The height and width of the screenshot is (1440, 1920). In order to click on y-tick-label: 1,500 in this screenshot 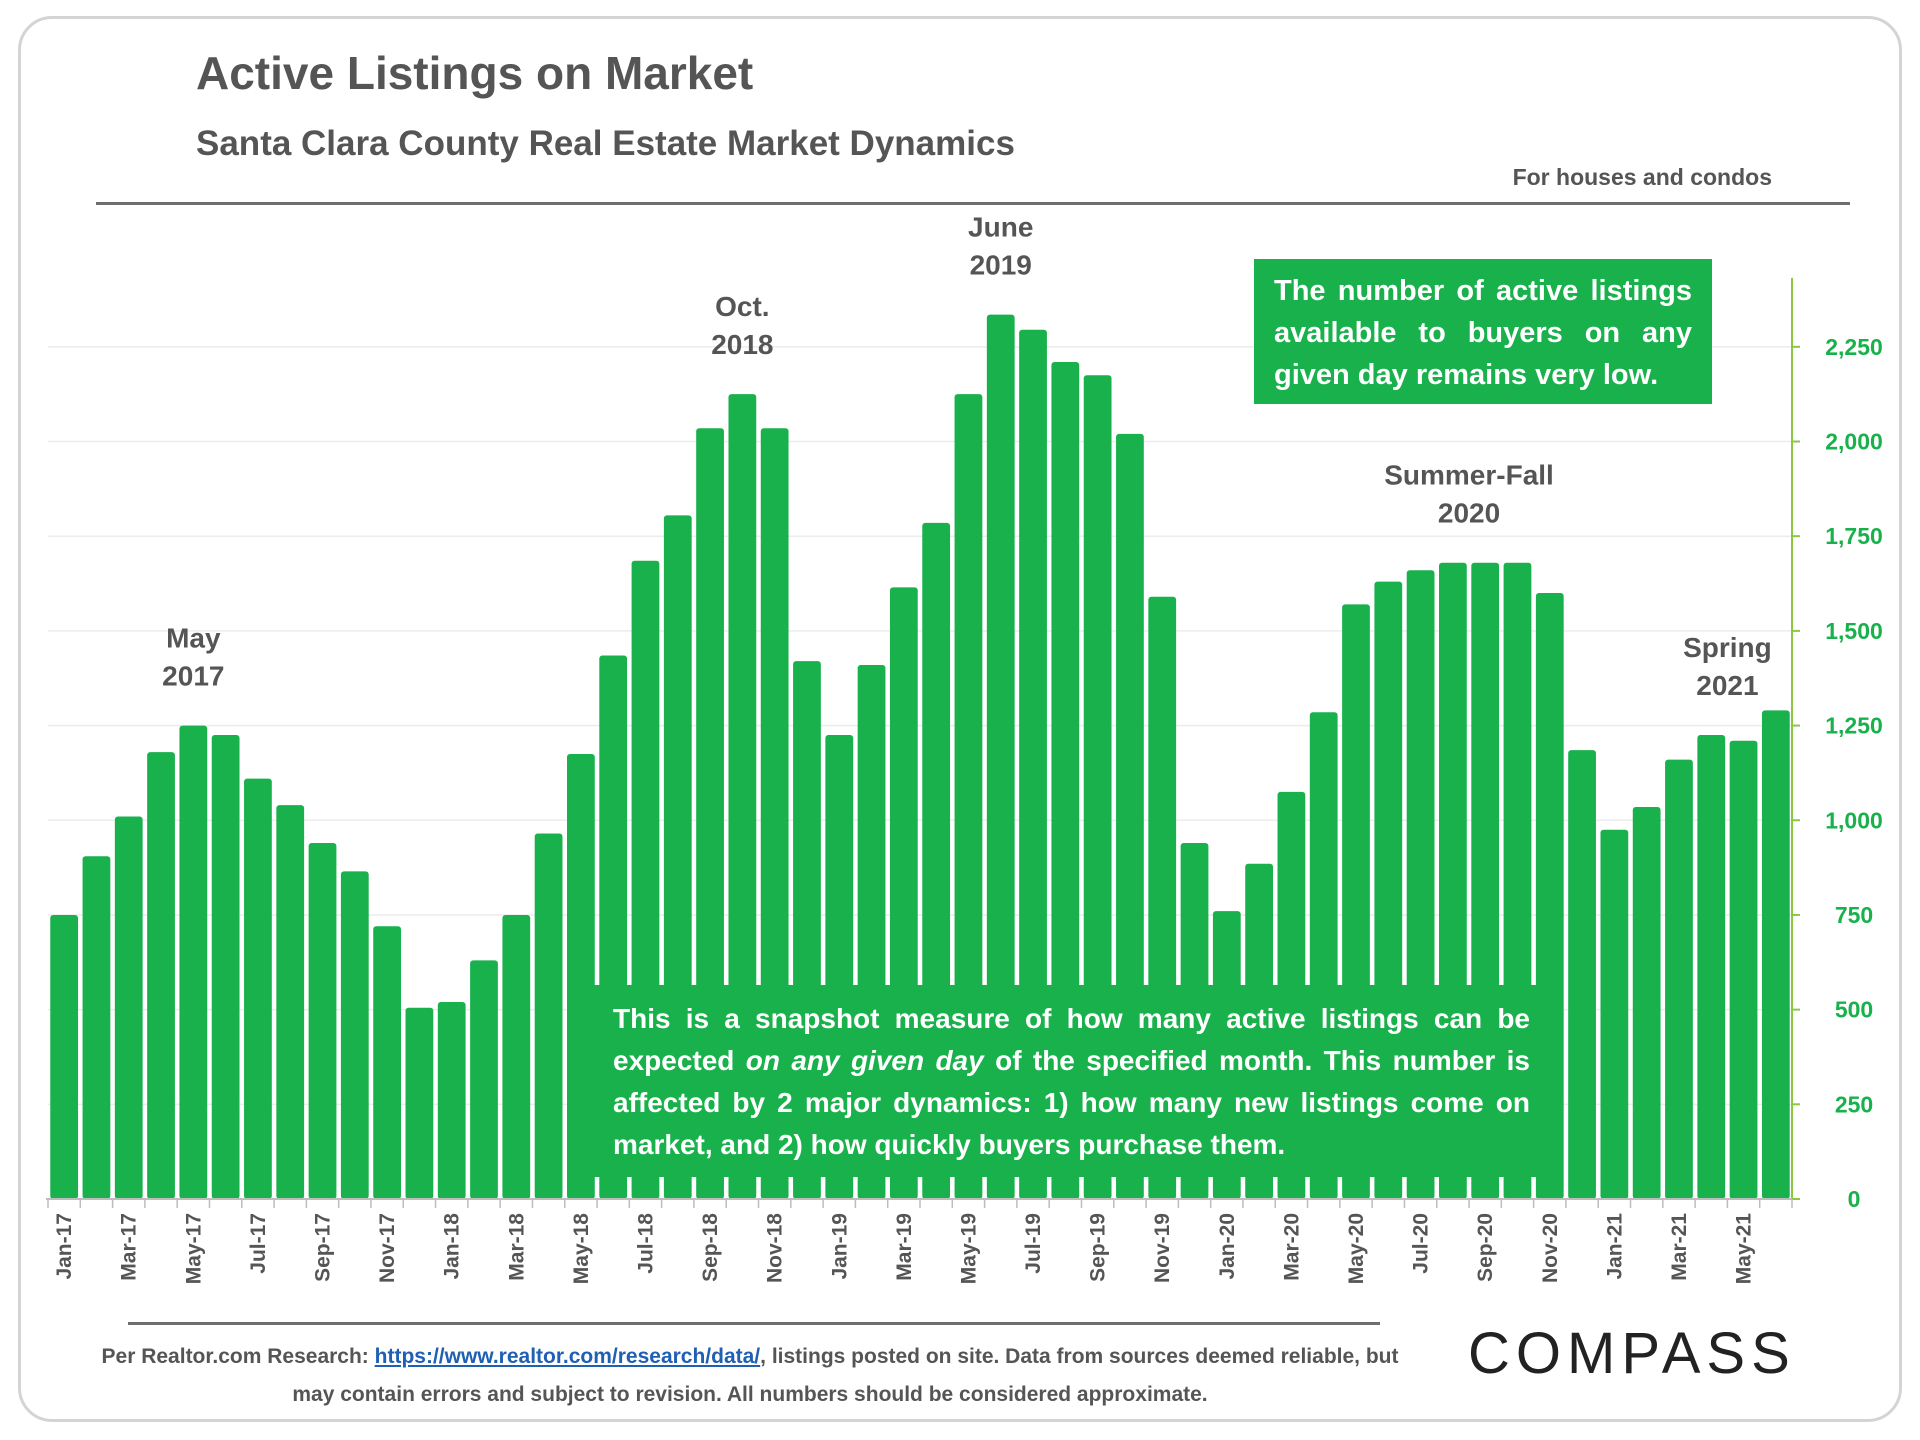, I will do `click(1854, 631)`.